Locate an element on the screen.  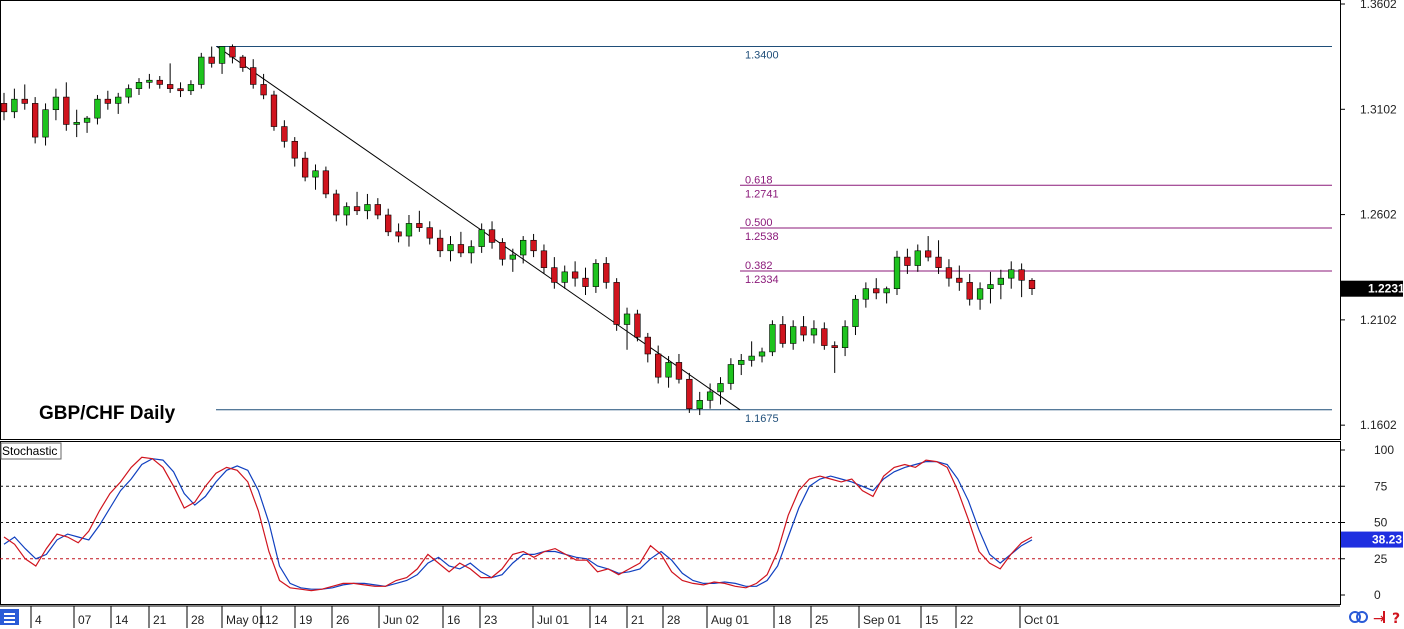
stochastic-y-tick-label: 0 is located at coordinates (1377, 595).